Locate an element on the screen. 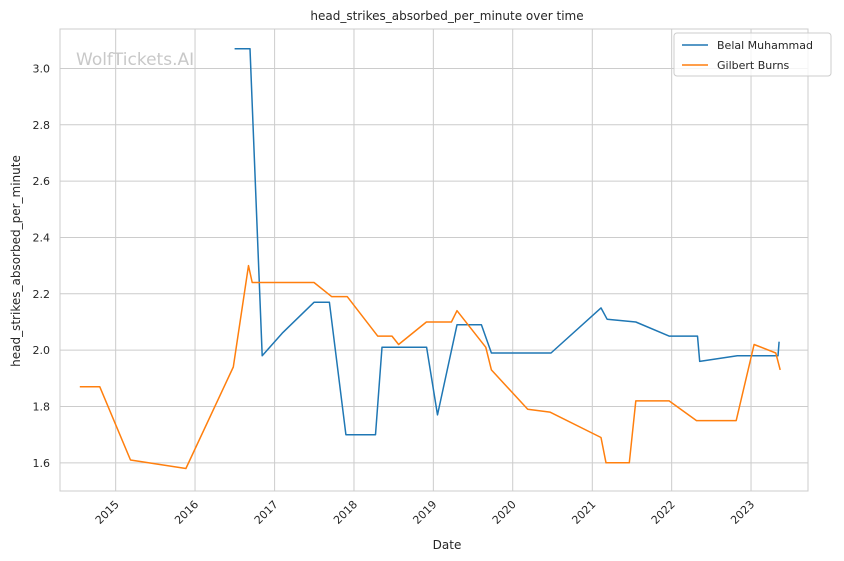  x-axis-label: Date is located at coordinates (447, 545).